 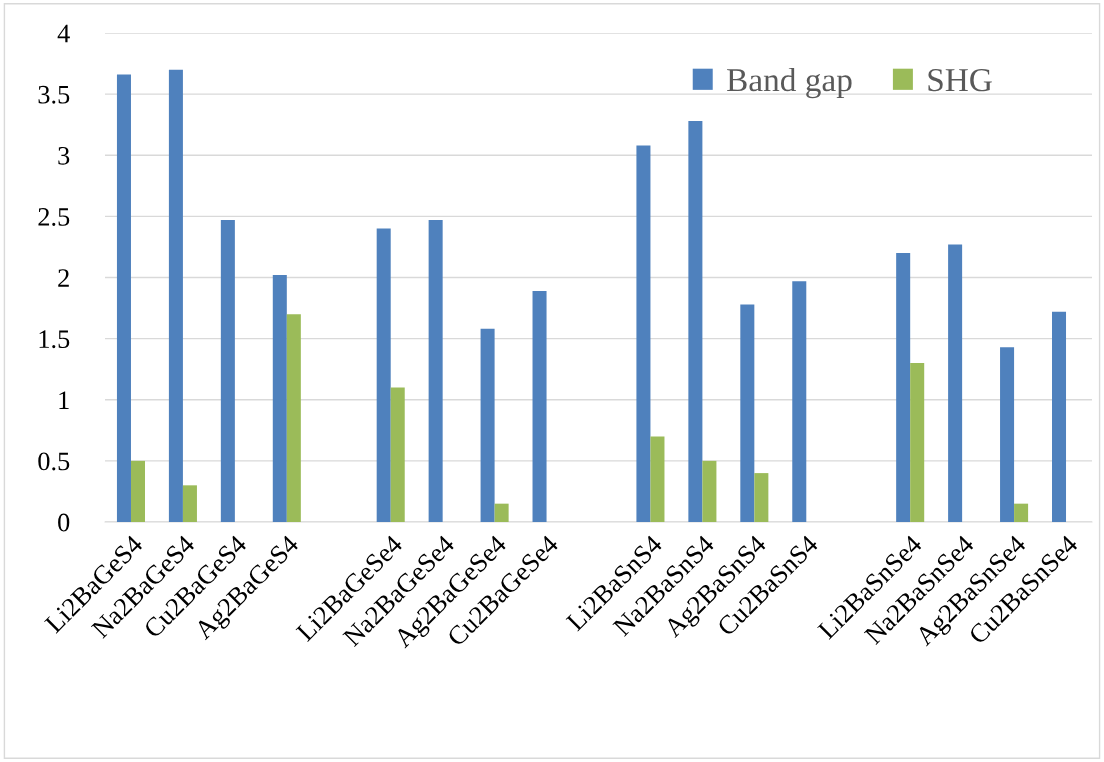 I want to click on y-tick-label: 0, so click(x=64, y=522).